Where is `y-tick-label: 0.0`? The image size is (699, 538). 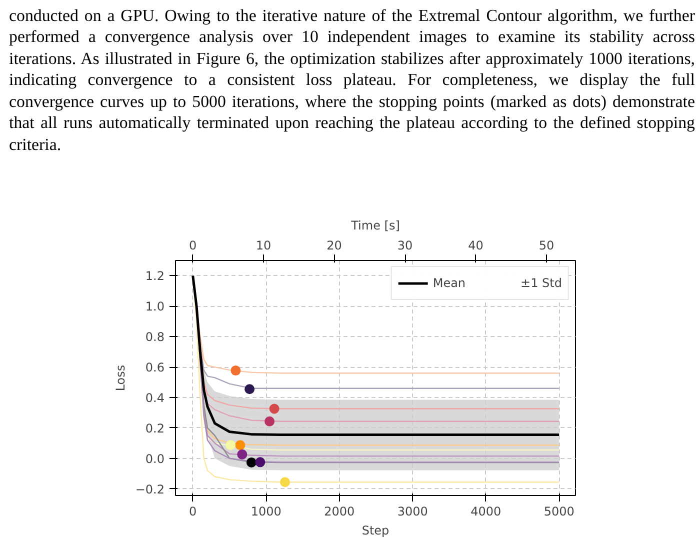 y-tick-label: 0.0 is located at coordinates (155, 459).